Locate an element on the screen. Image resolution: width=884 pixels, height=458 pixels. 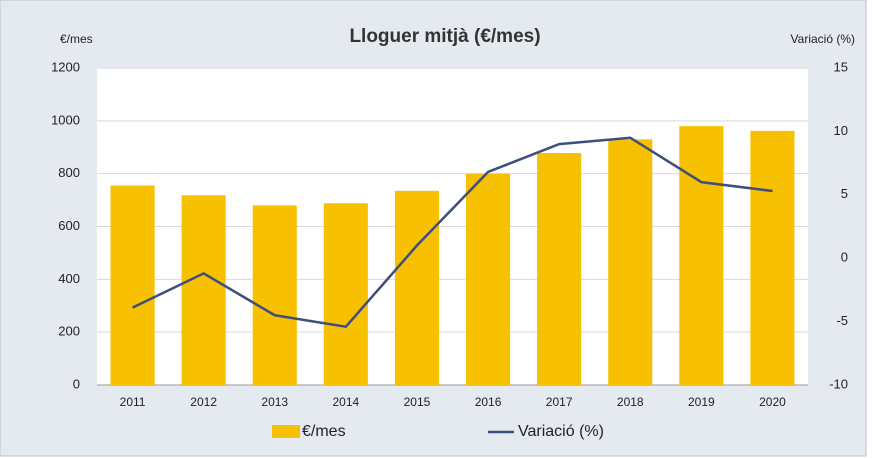
x-tick-label: 2014 is located at coordinates (345, 402).